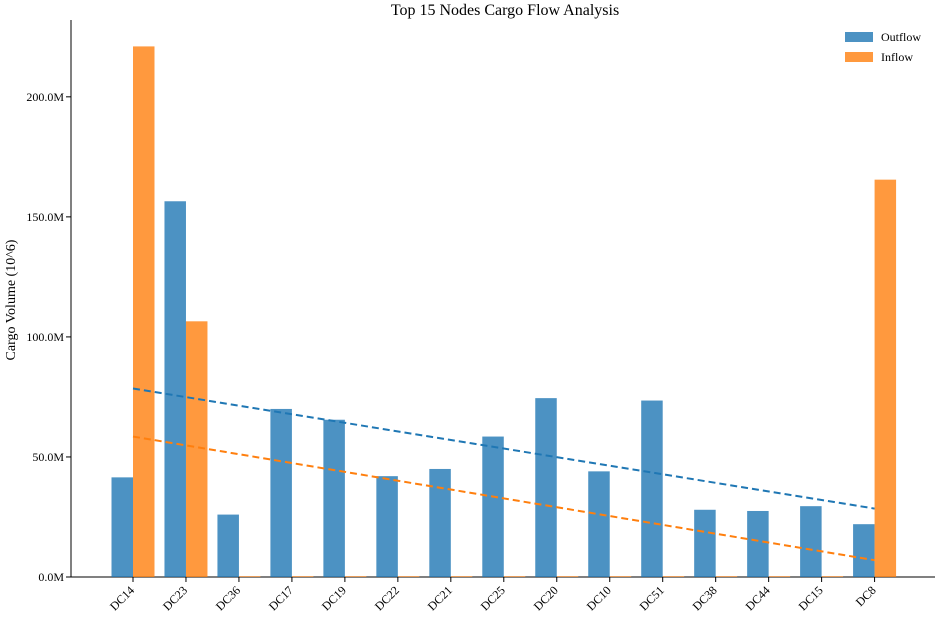 This screenshot has height=622, width=937. I want to click on legend-swatch-outflow, so click(859, 37).